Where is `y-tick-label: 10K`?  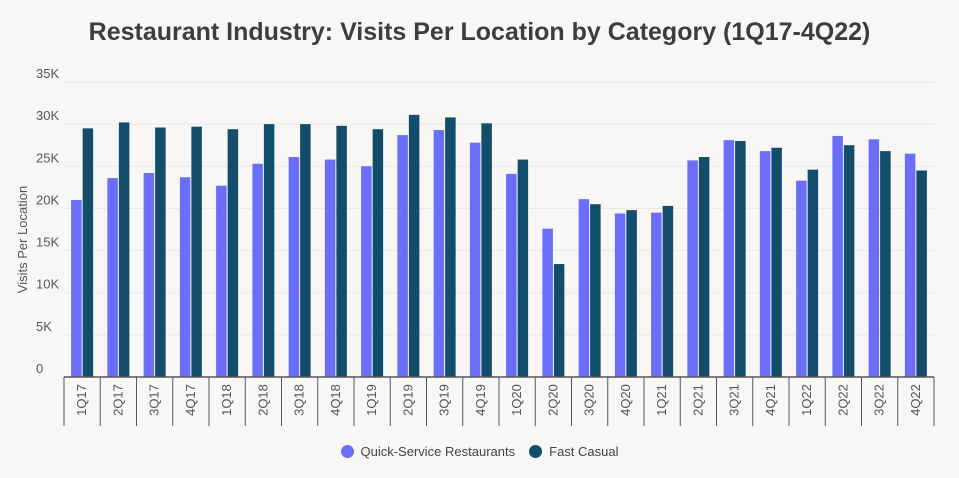 y-tick-label: 10K is located at coordinates (47, 284).